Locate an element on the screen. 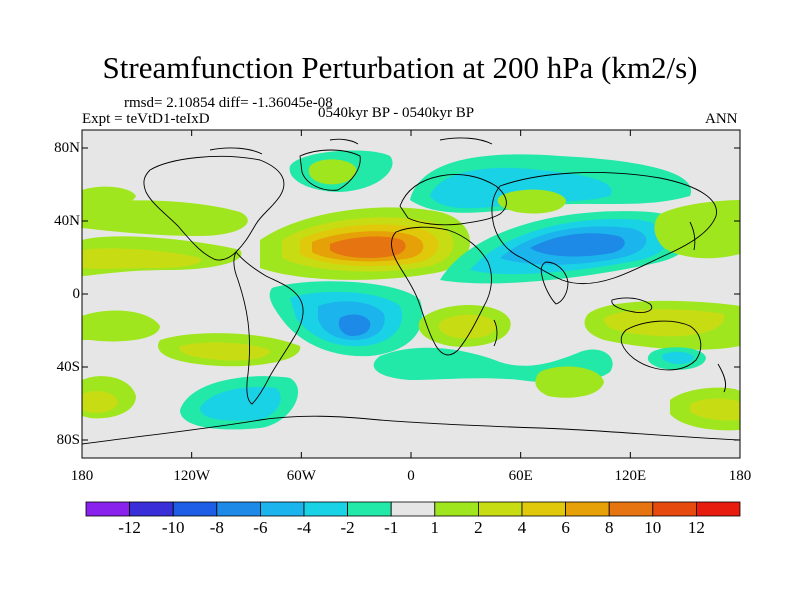 This screenshot has height=600, width=800. lat-tick-label: 40N is located at coordinates (67, 221).